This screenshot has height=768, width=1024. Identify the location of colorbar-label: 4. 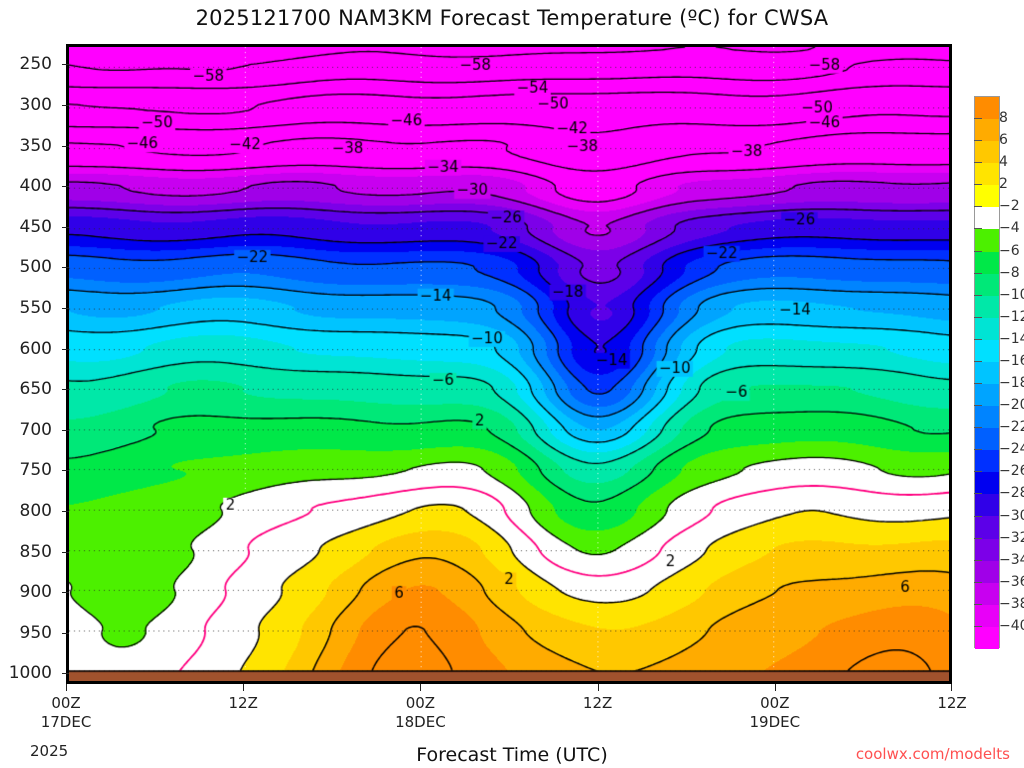
(1003, 162).